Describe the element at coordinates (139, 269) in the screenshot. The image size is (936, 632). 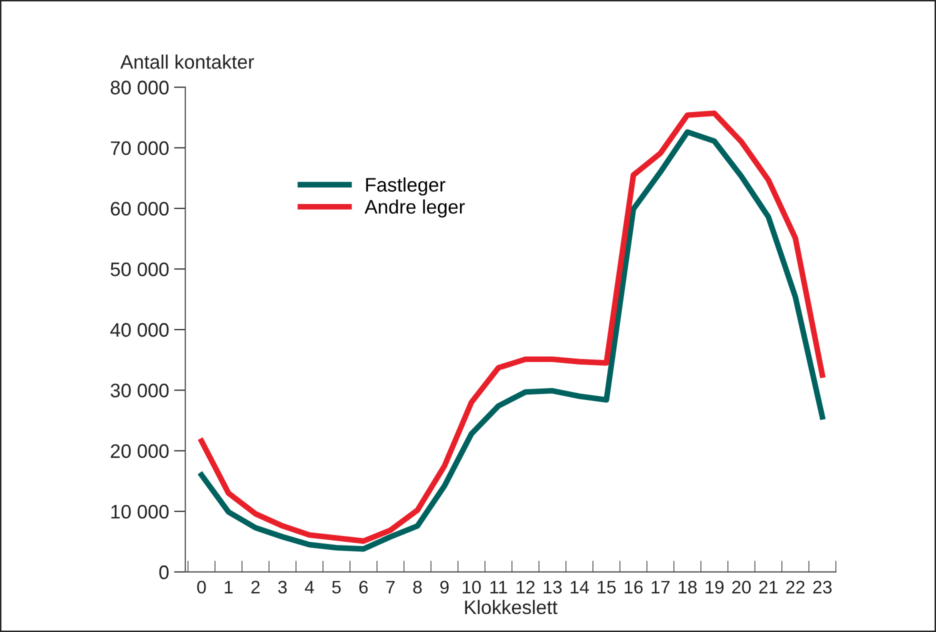
I see `y-tick-label: 50 000` at that location.